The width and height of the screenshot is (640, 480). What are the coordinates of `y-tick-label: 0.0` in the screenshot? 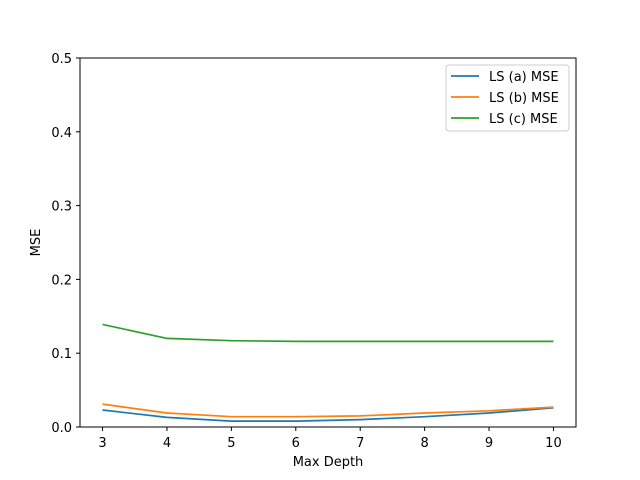 It's located at (61, 428).